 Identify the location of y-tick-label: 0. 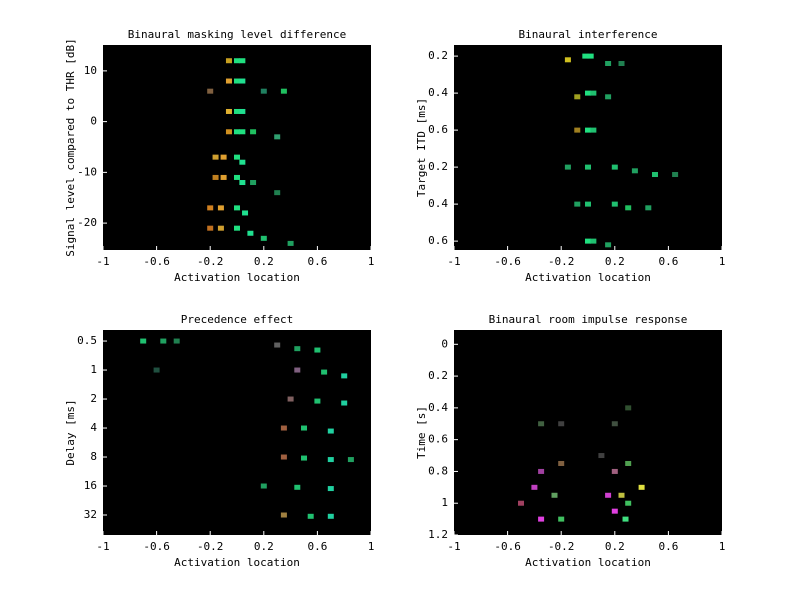
(444, 343).